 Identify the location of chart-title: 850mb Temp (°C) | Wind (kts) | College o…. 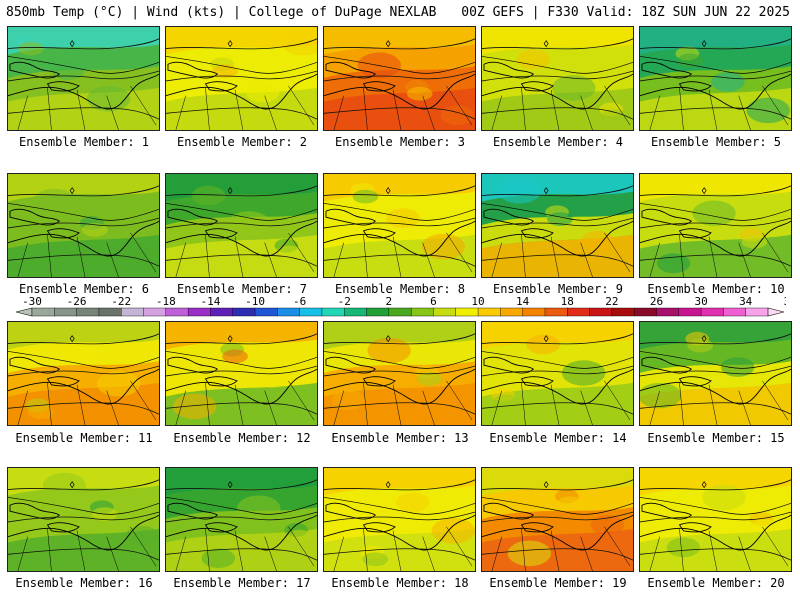
(221, 12).